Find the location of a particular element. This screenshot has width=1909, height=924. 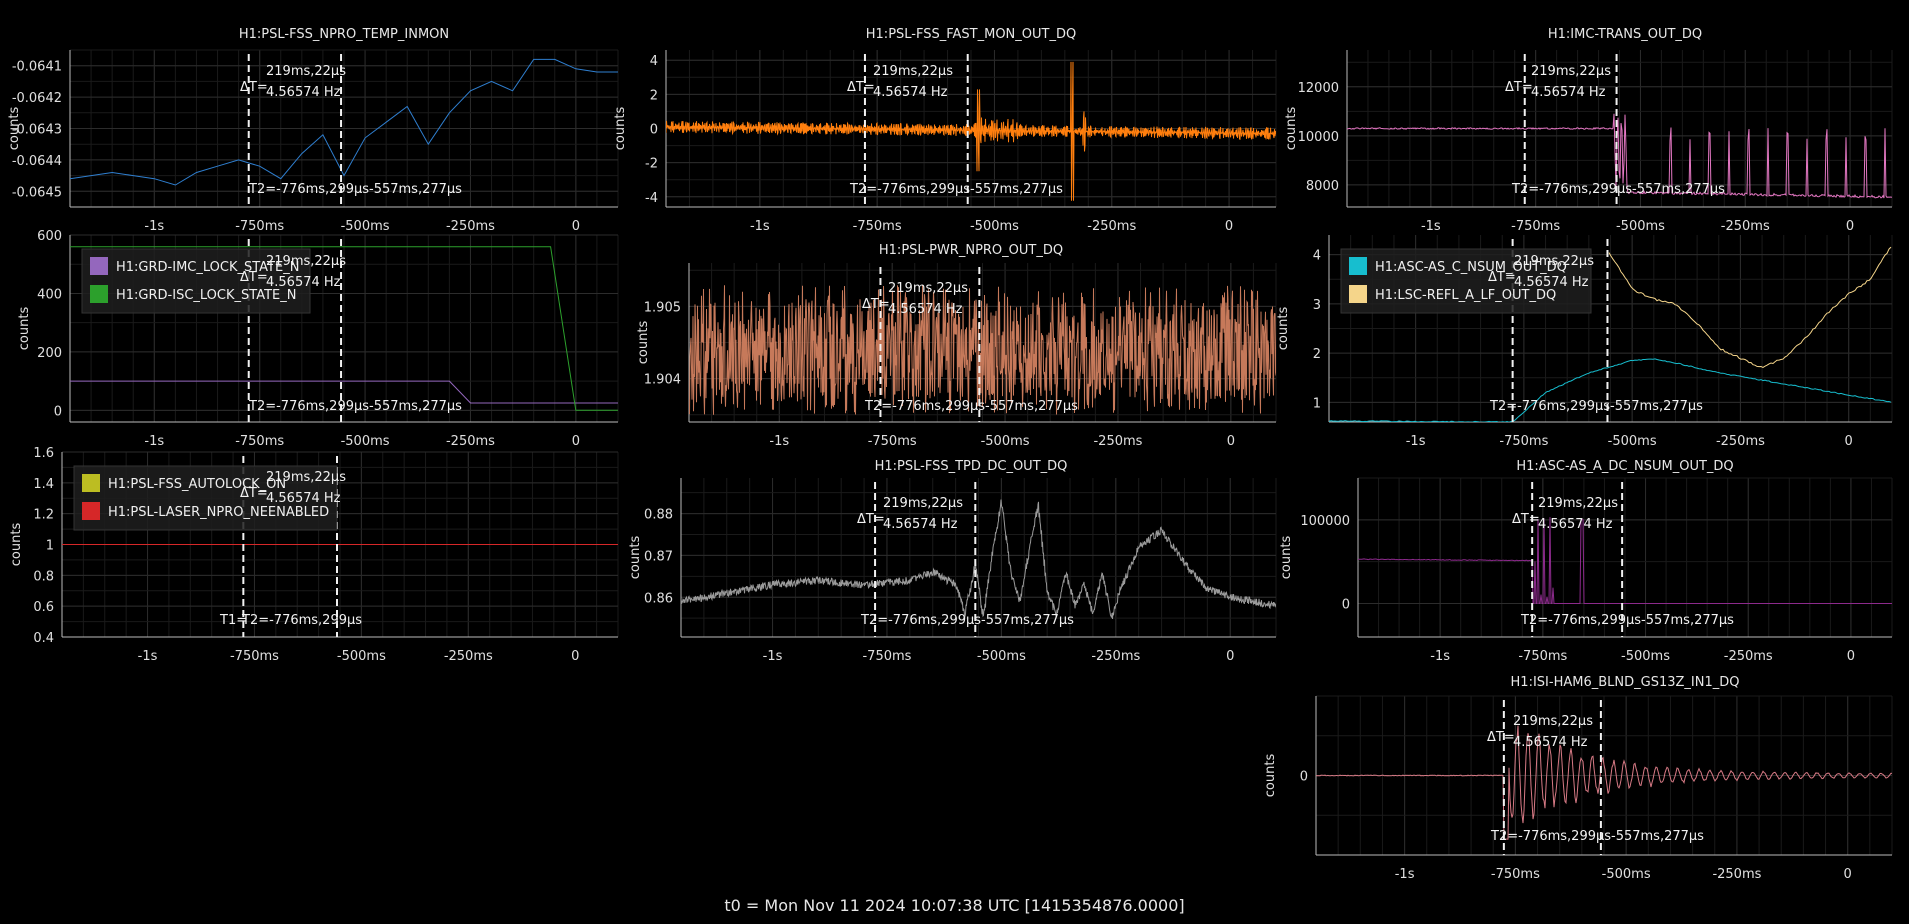

chart-title: H1:ISI-HAM6_BLND_GS13Z_IN1_DQ is located at coordinates (1625, 682).